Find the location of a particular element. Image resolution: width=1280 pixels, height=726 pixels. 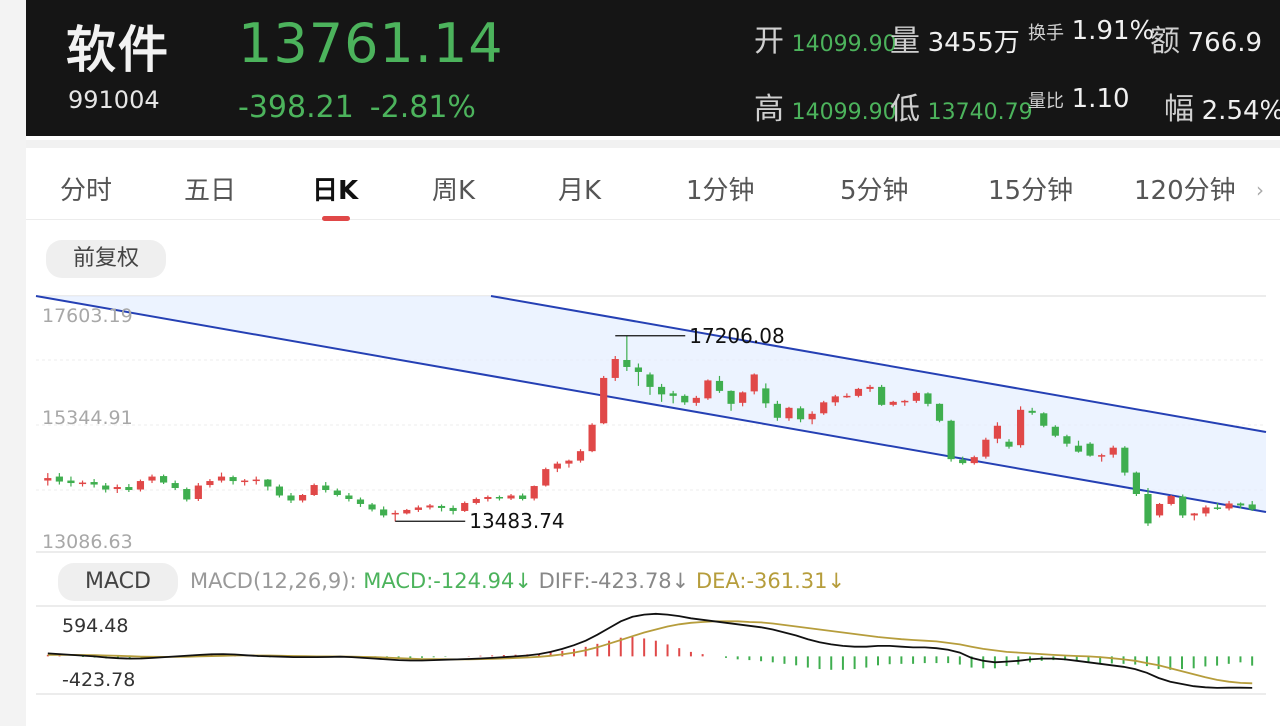

tab-weekly-k: 周K is located at coordinates (454, 191).